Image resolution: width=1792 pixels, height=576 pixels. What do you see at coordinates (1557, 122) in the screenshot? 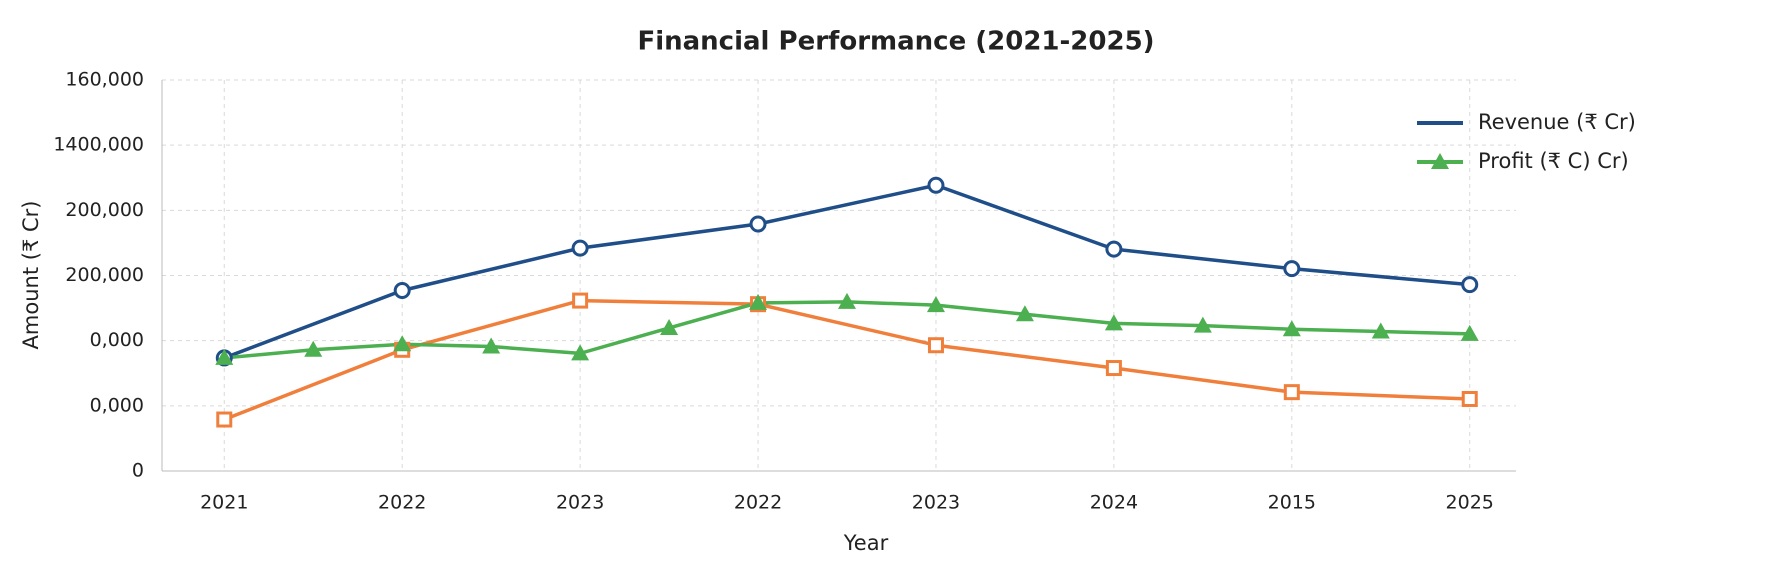
I see `legend-label: Revenue (₹ Cr)` at bounding box center [1557, 122].